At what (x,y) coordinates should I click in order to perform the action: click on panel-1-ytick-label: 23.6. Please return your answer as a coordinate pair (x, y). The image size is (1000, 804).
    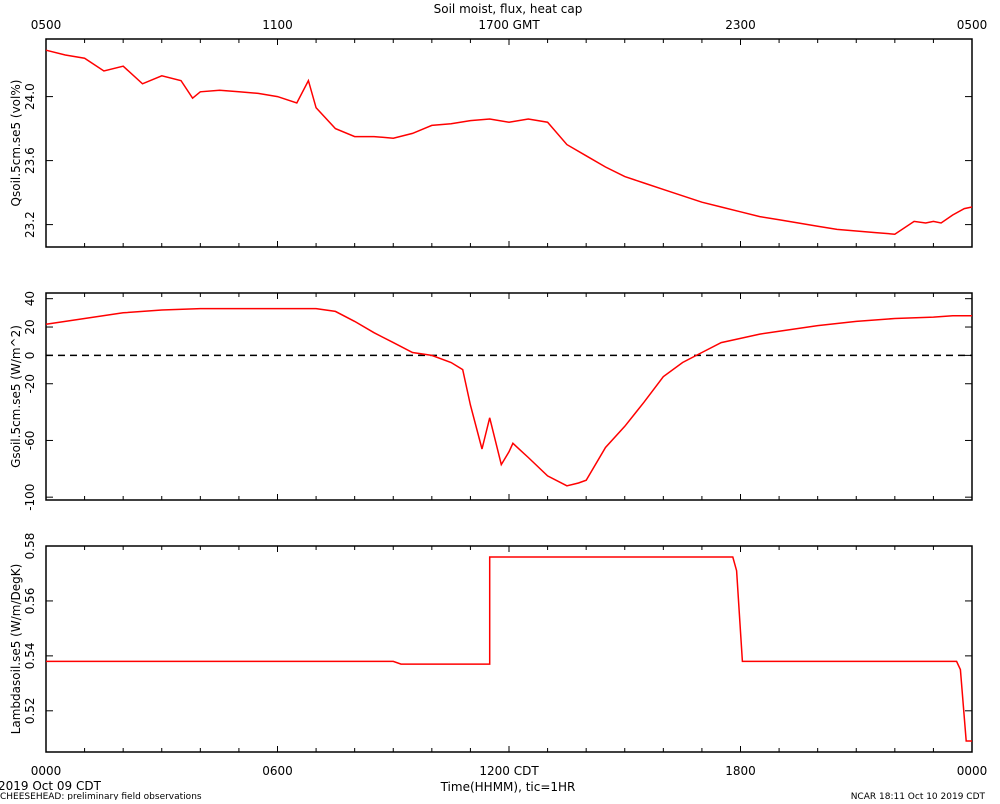
    Looking at the image, I should click on (30, 160).